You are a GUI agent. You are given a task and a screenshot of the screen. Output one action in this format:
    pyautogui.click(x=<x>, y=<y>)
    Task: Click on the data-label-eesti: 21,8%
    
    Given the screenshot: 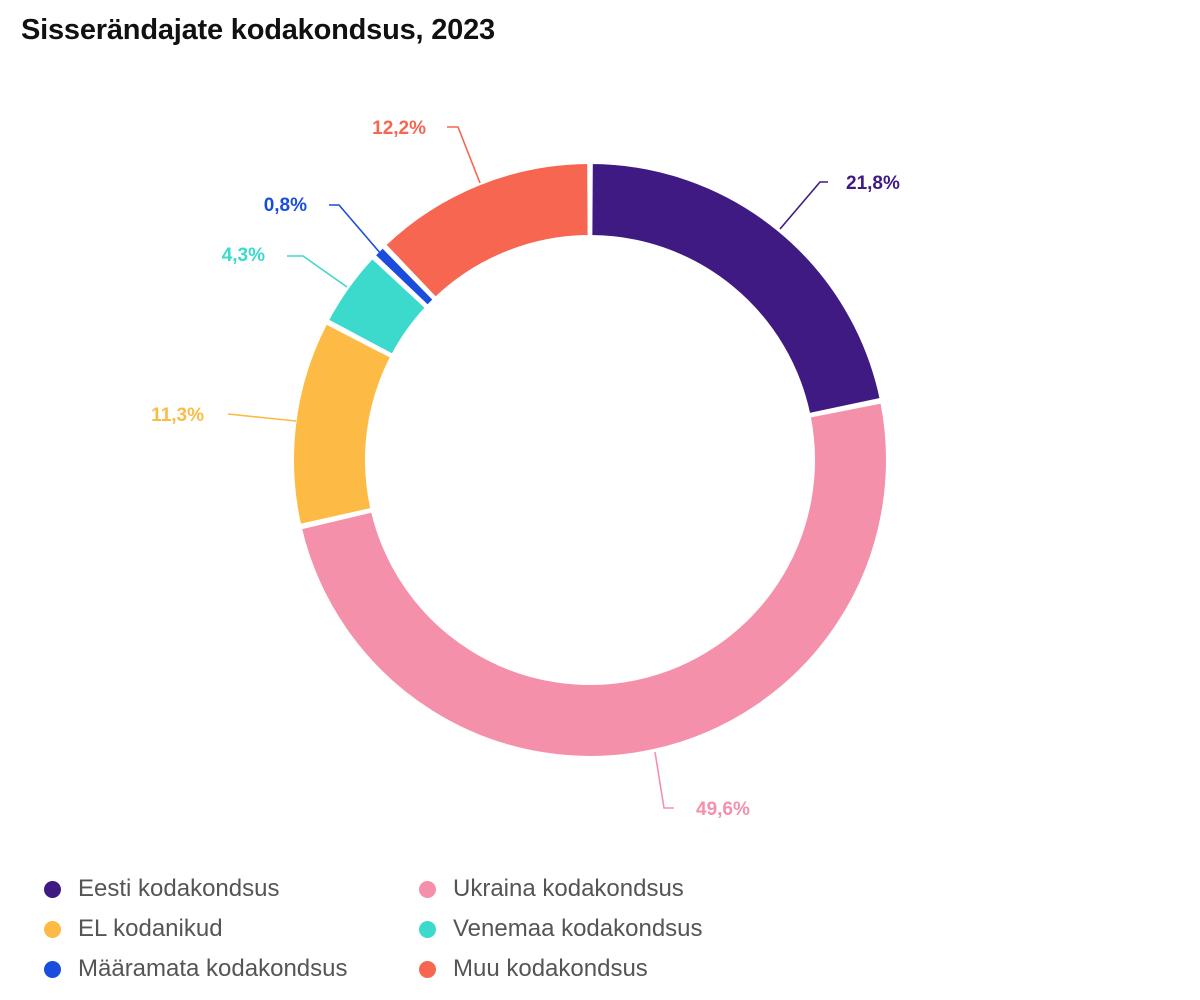 What is the action you would take?
    pyautogui.click(x=873, y=183)
    